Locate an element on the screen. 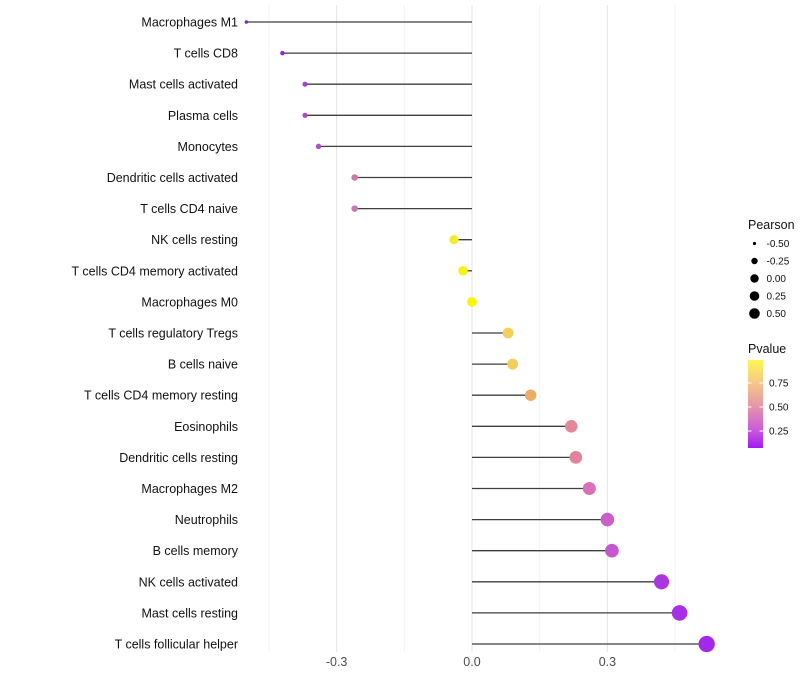 The width and height of the screenshot is (800, 700). size-legend-label: 0.00 is located at coordinates (777, 279).